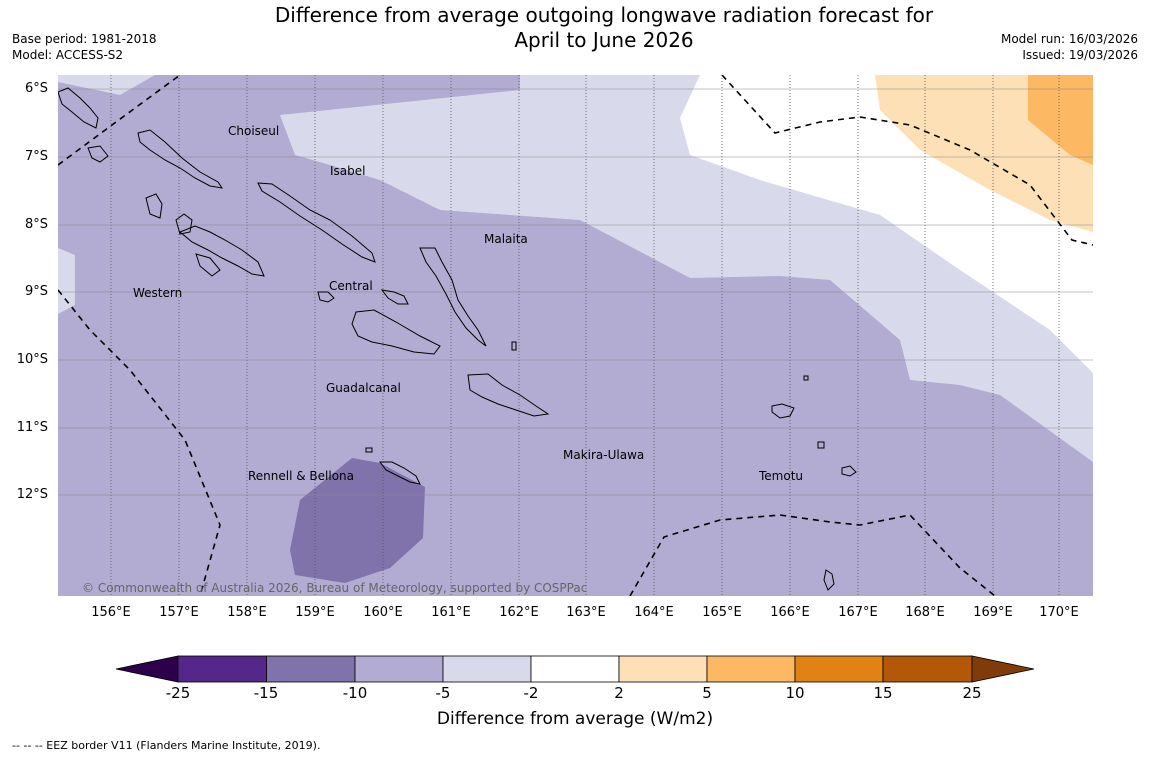  What do you see at coordinates (208, 265) in the screenshot?
I see `island-rendova` at bounding box center [208, 265].